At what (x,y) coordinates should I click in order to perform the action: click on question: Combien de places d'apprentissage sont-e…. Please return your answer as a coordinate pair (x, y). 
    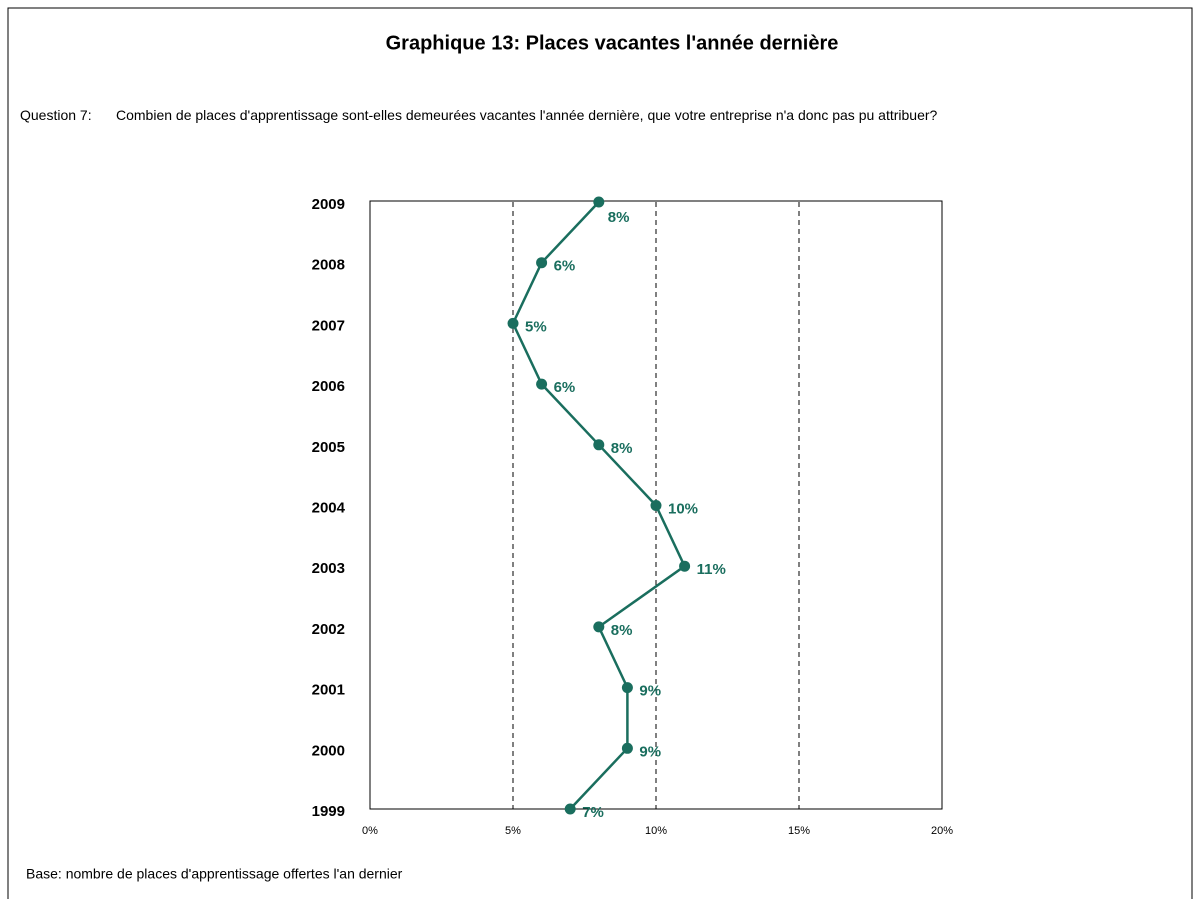
    Looking at the image, I should click on (527, 115).